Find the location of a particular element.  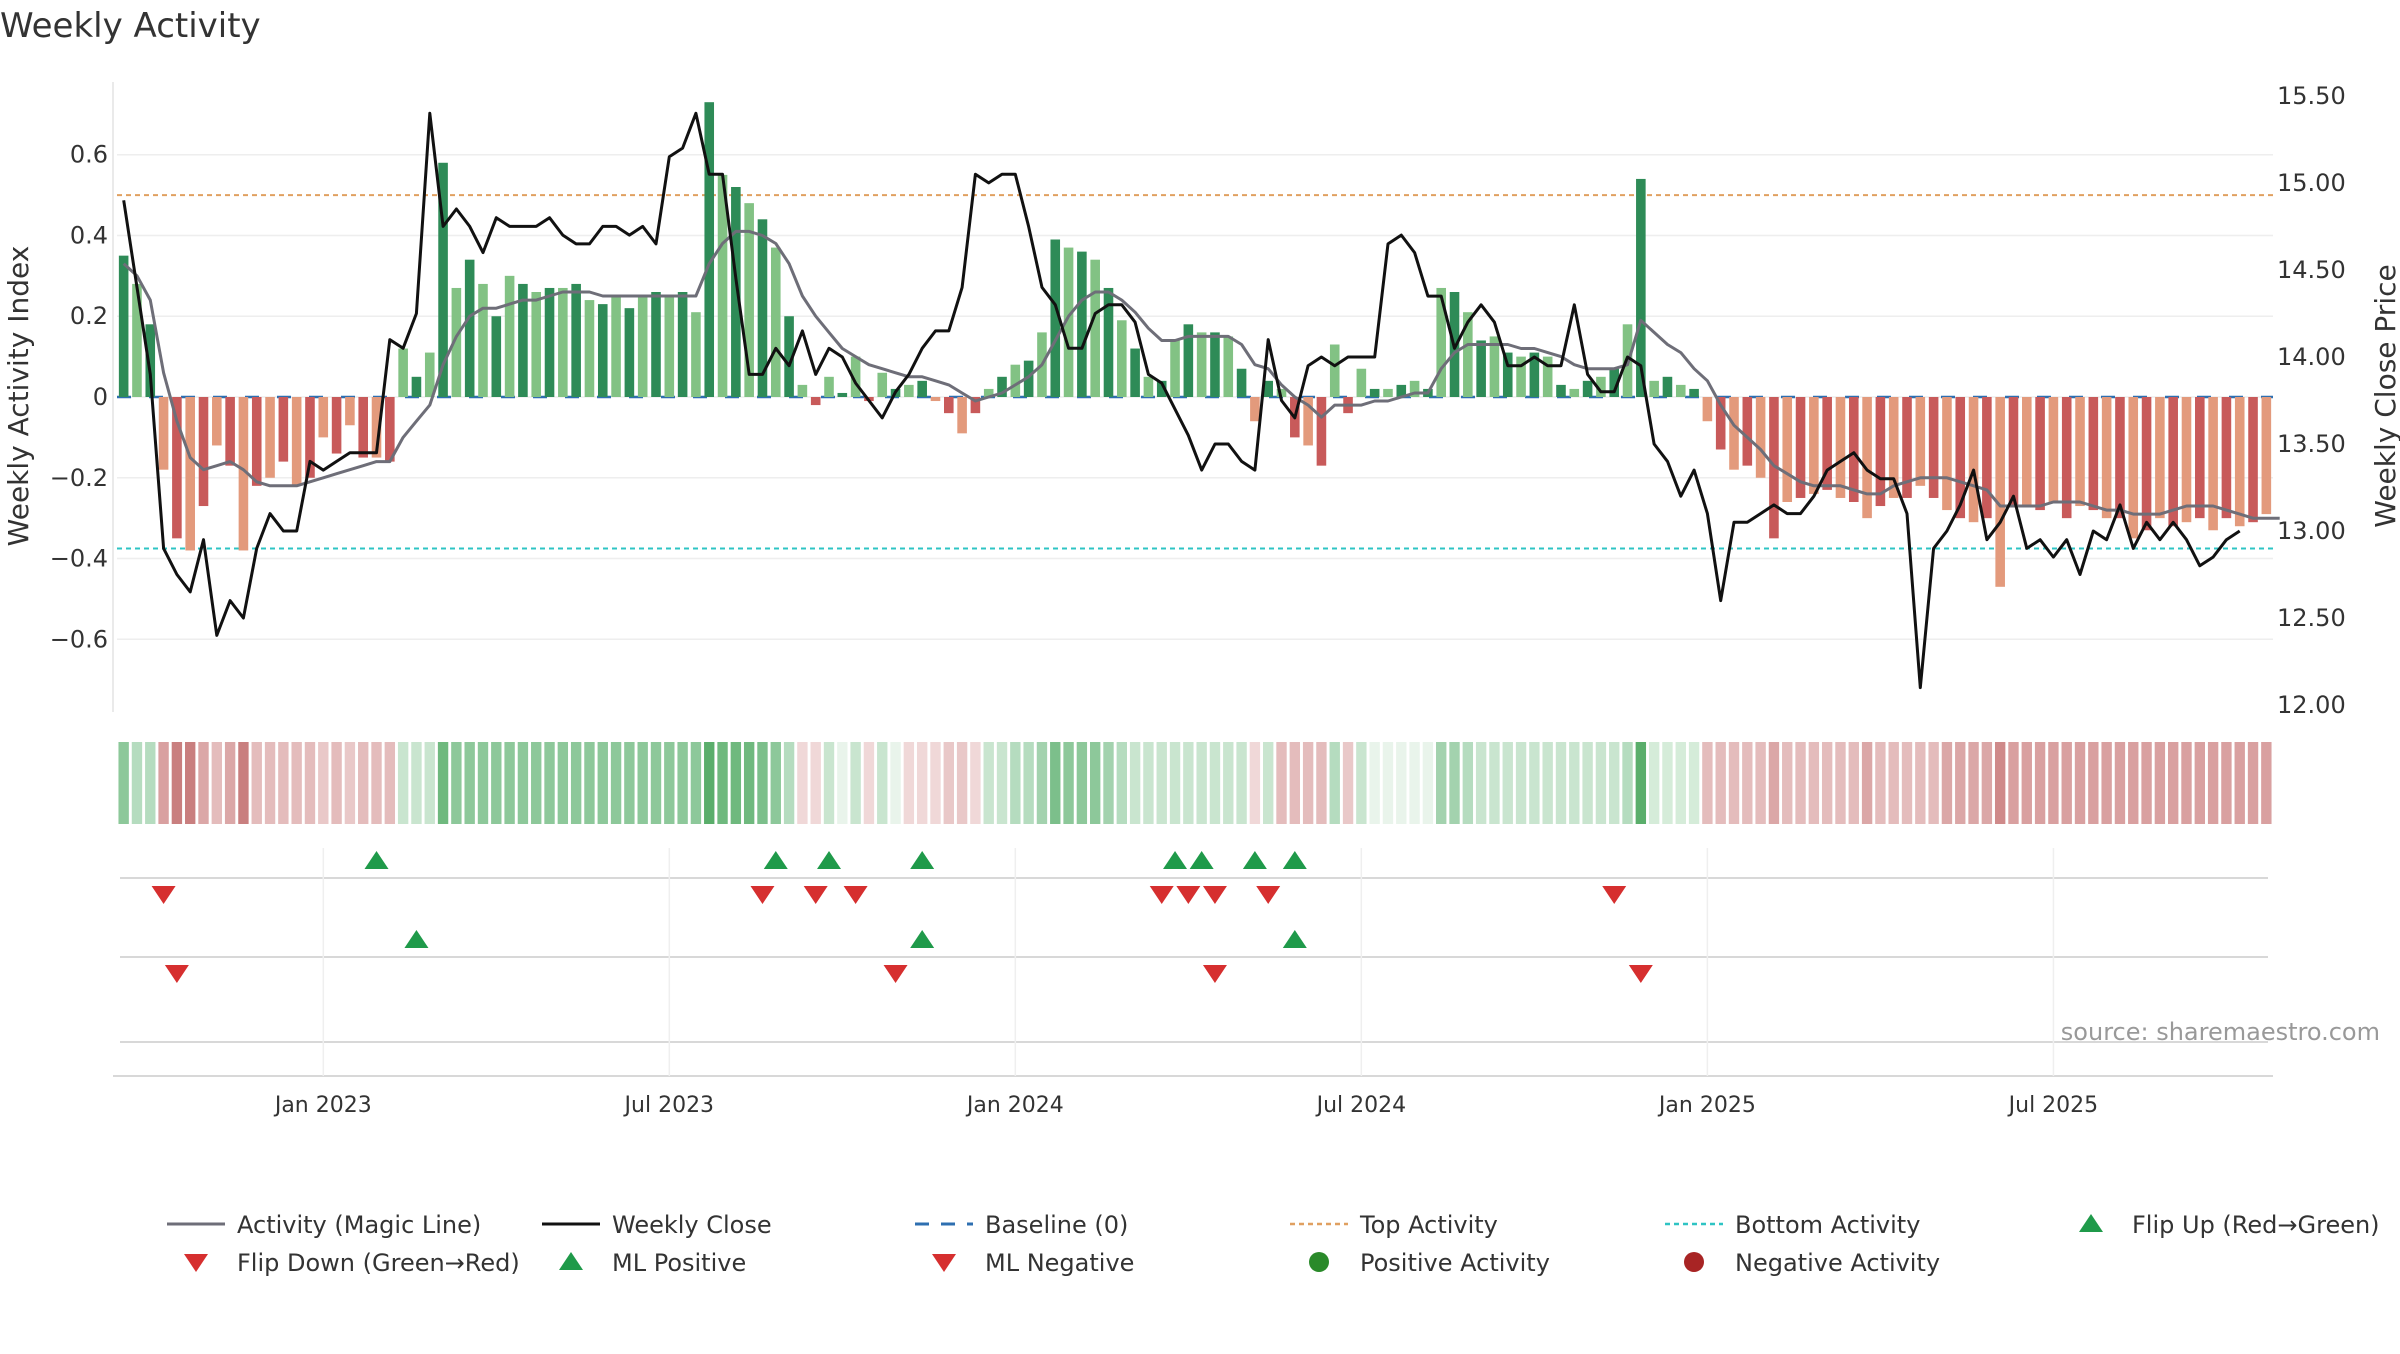

y-axis-ticks: 0.6 0.4 0.2 0 −0.2 −0.4 −0.6 is located at coordinates (79, 397).